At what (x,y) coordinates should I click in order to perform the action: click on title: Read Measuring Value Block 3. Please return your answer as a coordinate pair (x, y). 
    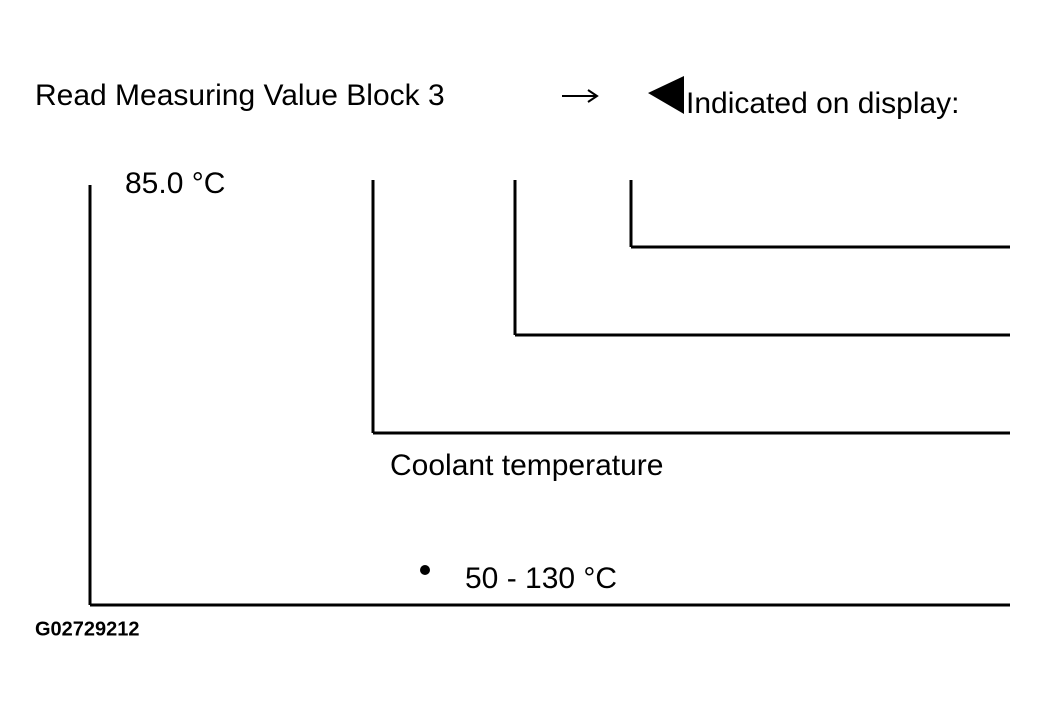
    Looking at the image, I should click on (240, 95).